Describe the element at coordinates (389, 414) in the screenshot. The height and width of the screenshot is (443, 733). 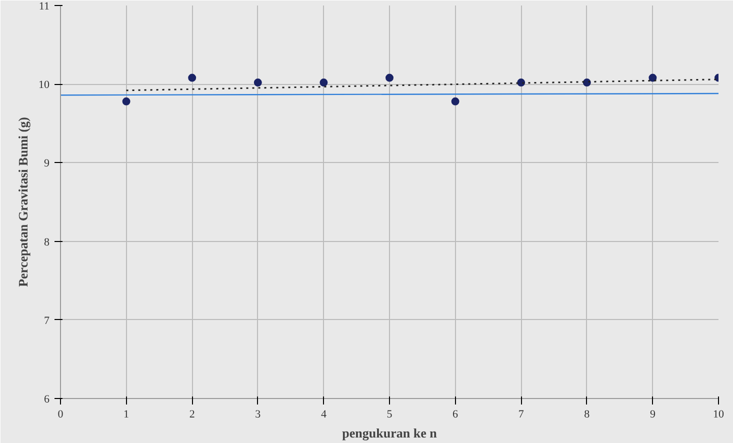
I see `x-tick-label: 5` at that location.